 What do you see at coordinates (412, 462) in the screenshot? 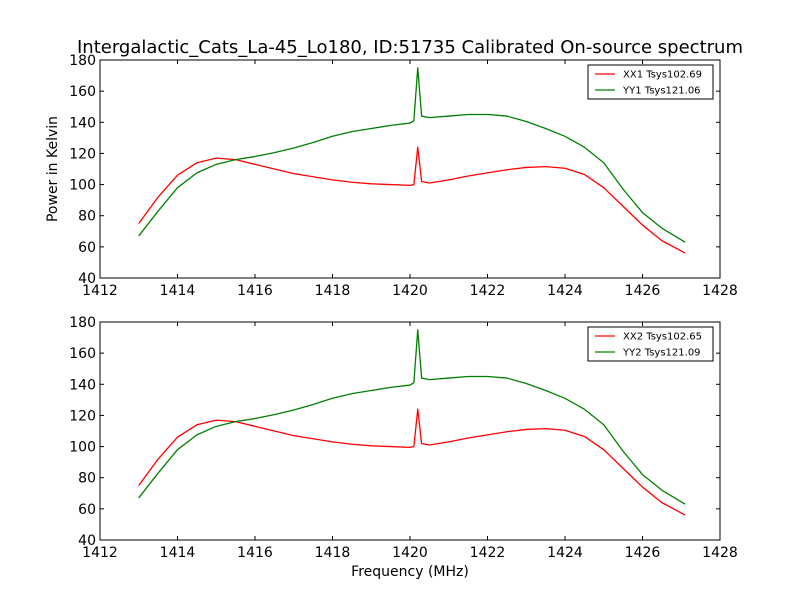
I see `series-line-xx2` at bounding box center [412, 462].